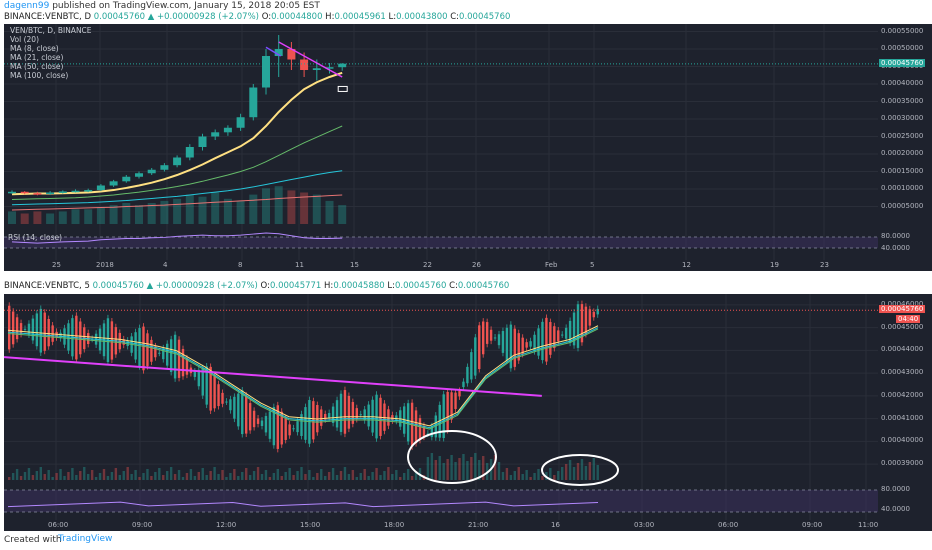 The image size is (932, 550). I want to click on daily-time-axis: 25 2018 4 8 11 15 22 26 Feb 5 12 19 23, so click(468, 265).